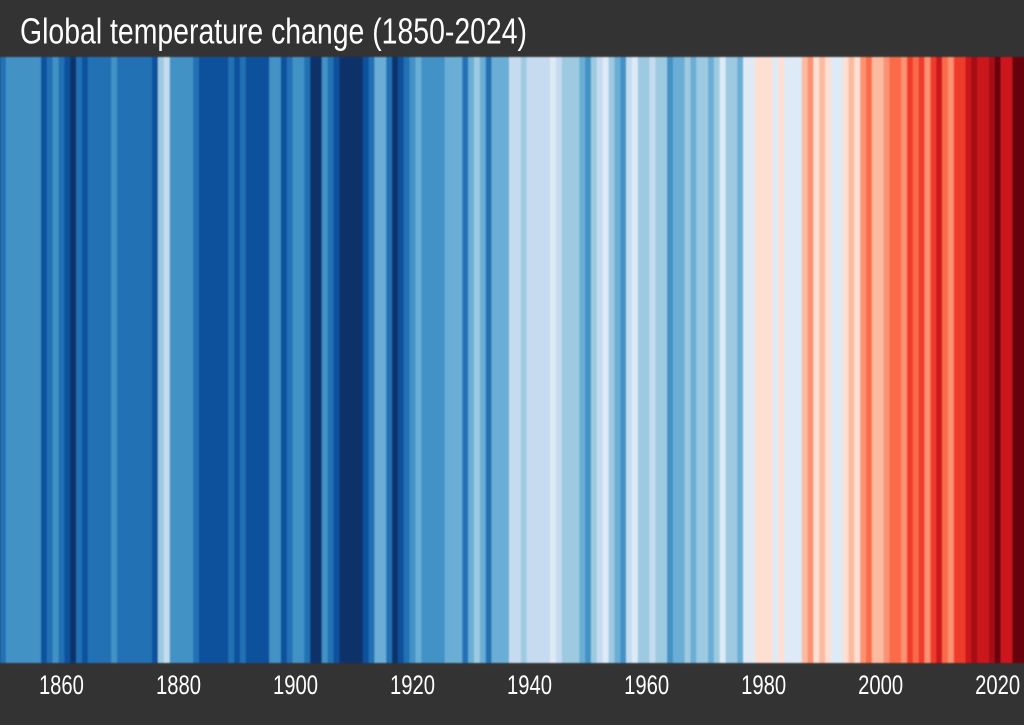  What do you see at coordinates (295, 685) in the screenshot?
I see `svg-text: 1900` at bounding box center [295, 685].